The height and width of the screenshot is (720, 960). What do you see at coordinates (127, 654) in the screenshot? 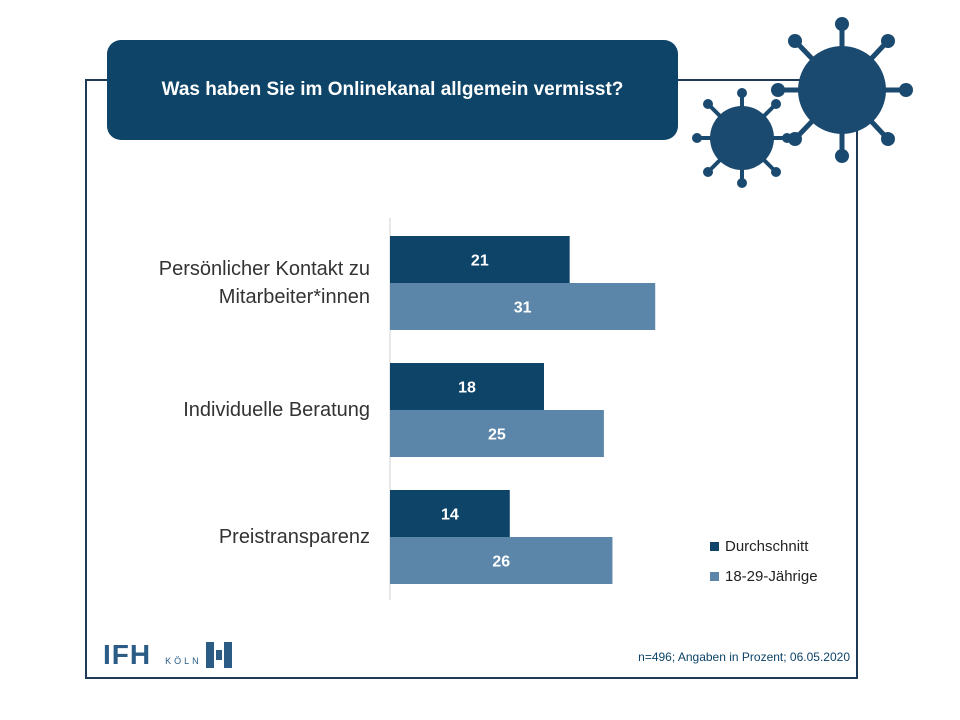
I see `logo-text: IFH` at bounding box center [127, 654].